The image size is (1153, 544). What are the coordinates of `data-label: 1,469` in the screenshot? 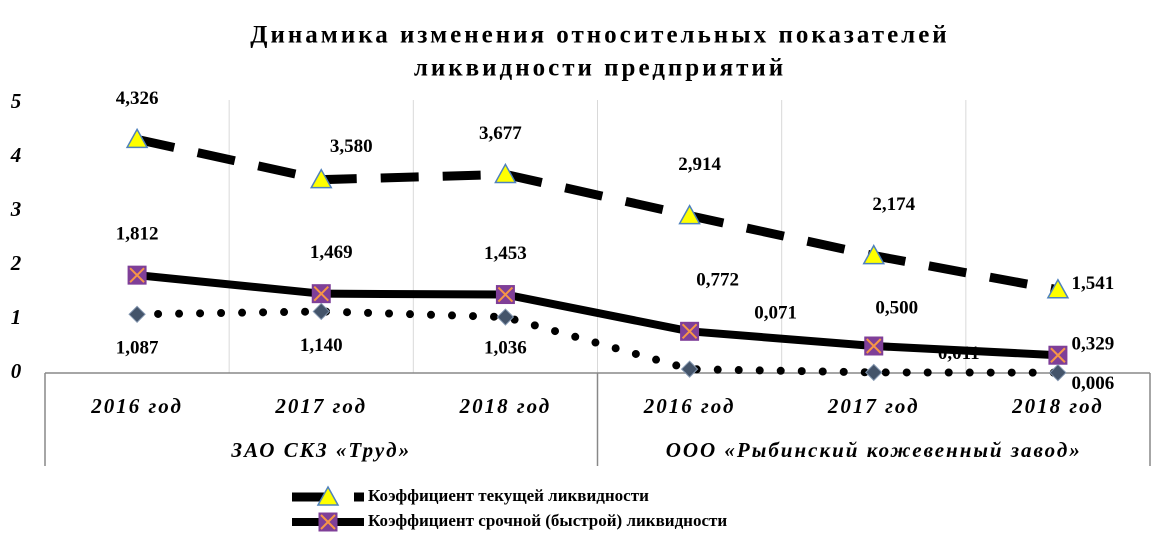 It's located at (331, 252).